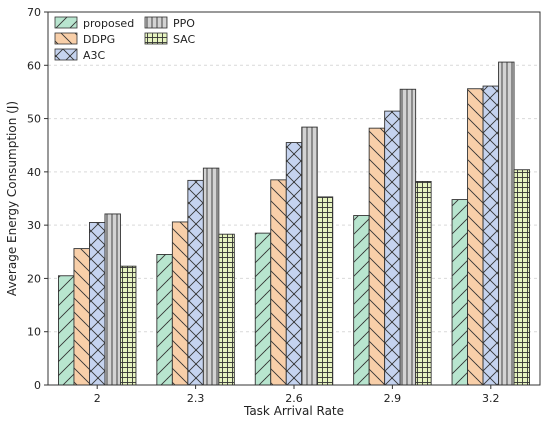 The width and height of the screenshot is (550, 423). I want to click on legend-swatch-a3c, so click(66, 54).